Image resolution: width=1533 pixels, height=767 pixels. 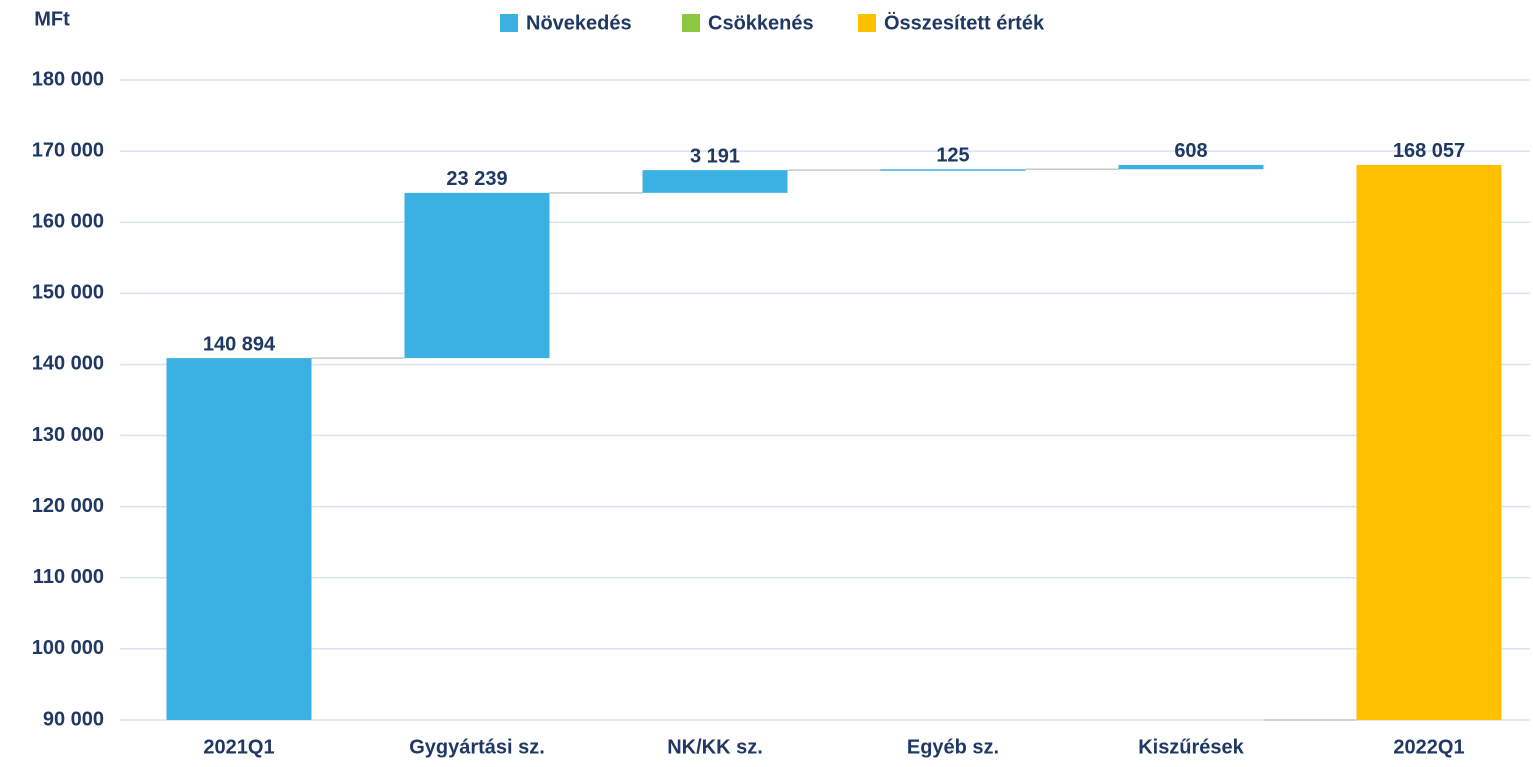 What do you see at coordinates (52, 19) in the screenshot?
I see `y-axis-label: MFt` at bounding box center [52, 19].